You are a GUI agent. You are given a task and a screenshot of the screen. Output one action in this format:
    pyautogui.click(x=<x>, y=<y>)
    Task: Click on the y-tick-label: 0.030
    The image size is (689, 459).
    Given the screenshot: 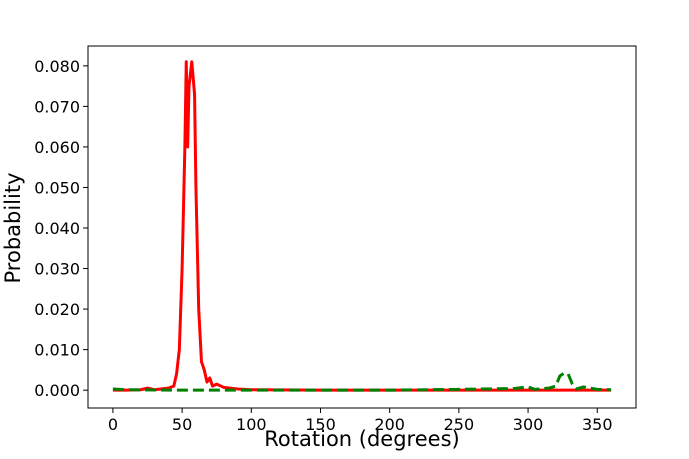 What is the action you would take?
    pyautogui.click(x=57, y=269)
    